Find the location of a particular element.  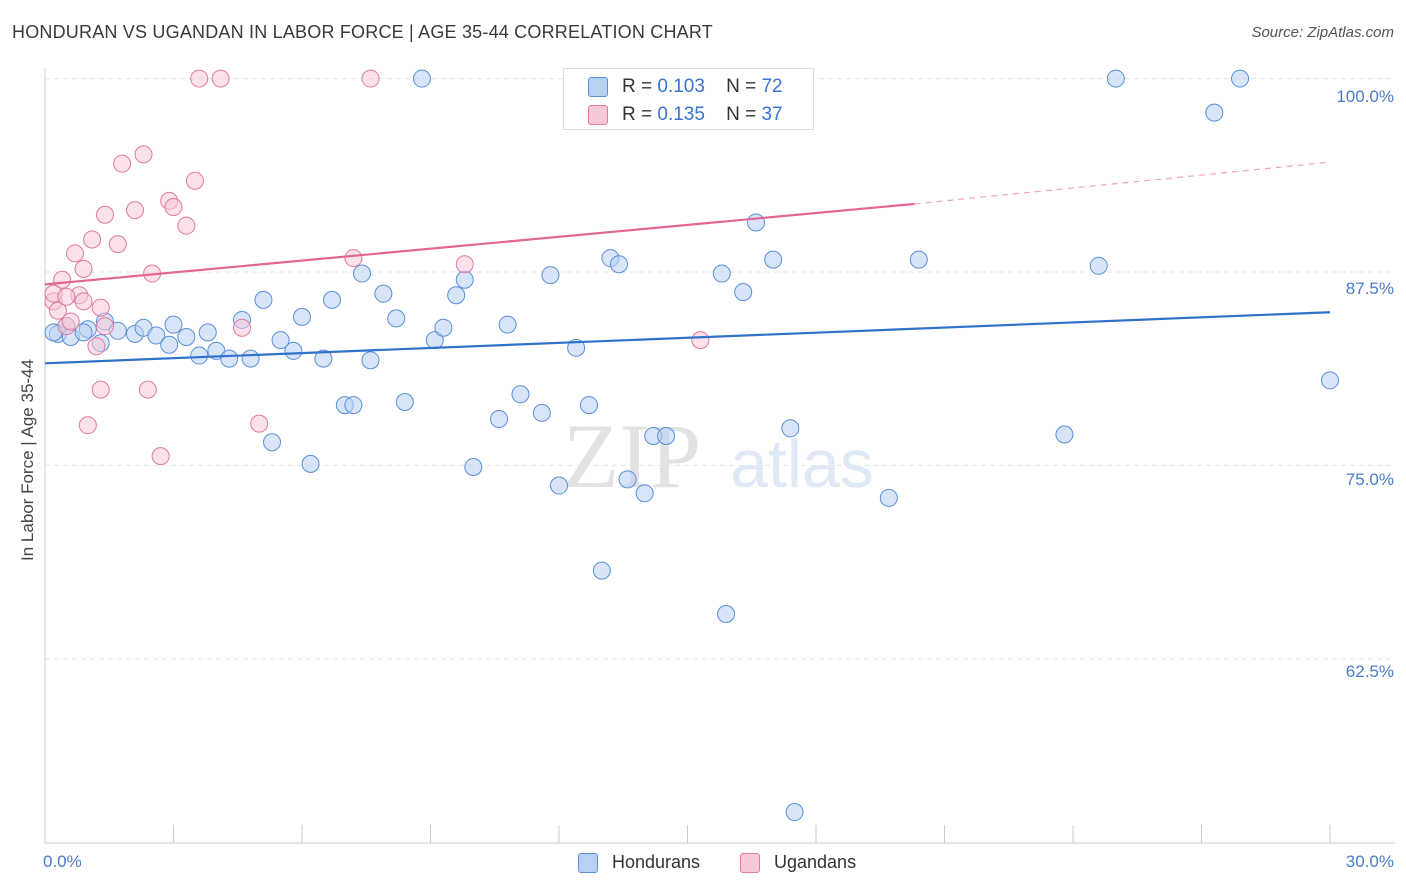

trend-line-hondurans is located at coordinates (687, 338).